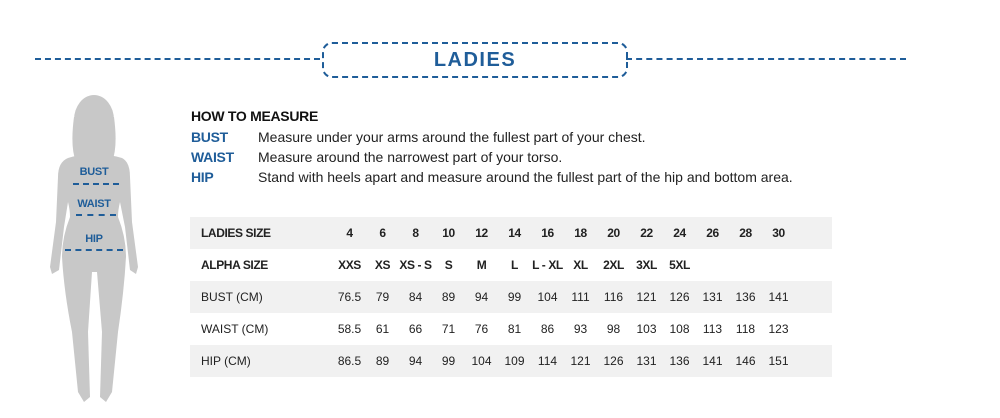  I want to click on table-cell: 2XL, so click(613, 265).